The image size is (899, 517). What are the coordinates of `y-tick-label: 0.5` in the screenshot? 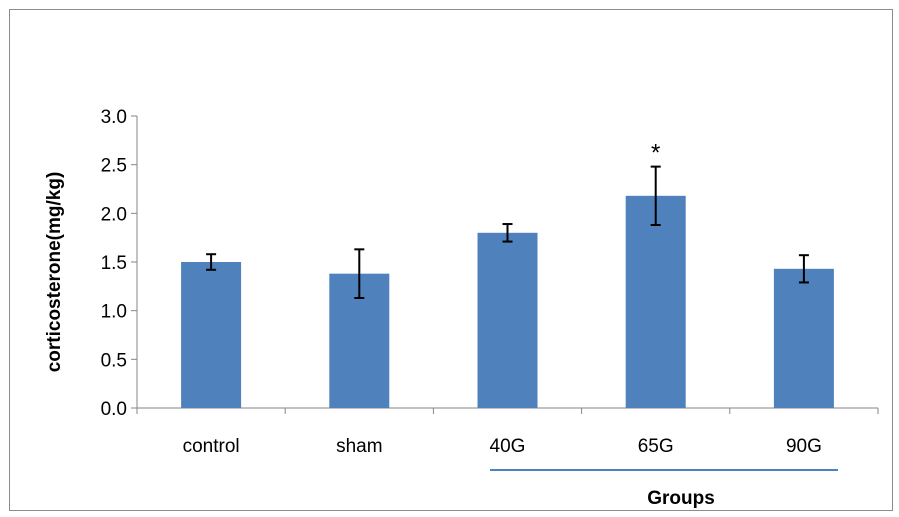 It's located at (114, 360).